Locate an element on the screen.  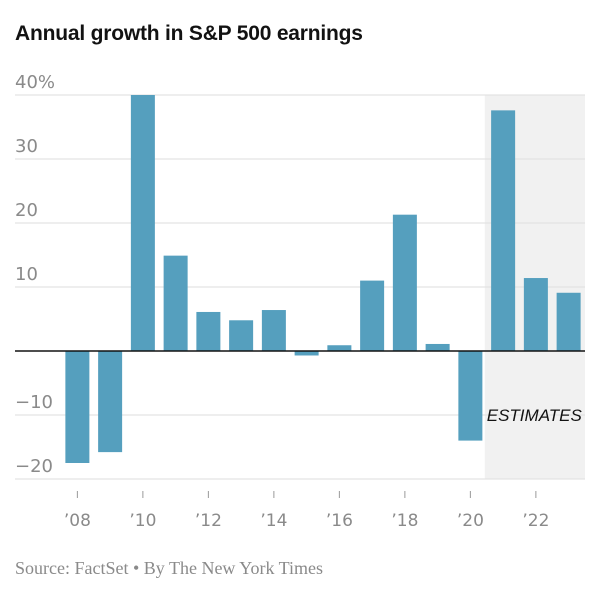
bar-2020 is located at coordinates (470, 396).